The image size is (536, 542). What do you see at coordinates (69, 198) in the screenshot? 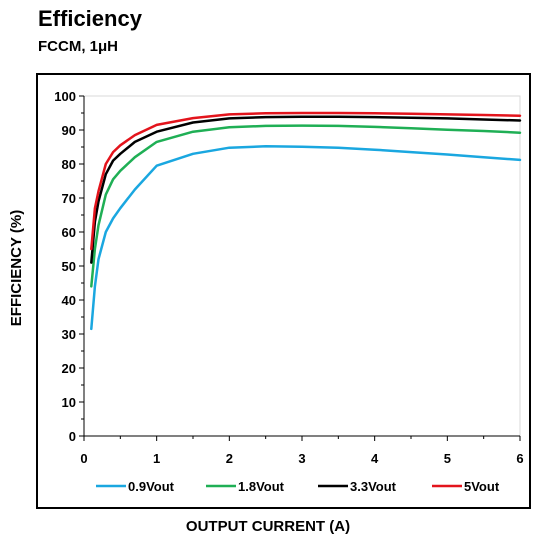
I see `y-tick-label: 70` at bounding box center [69, 198].